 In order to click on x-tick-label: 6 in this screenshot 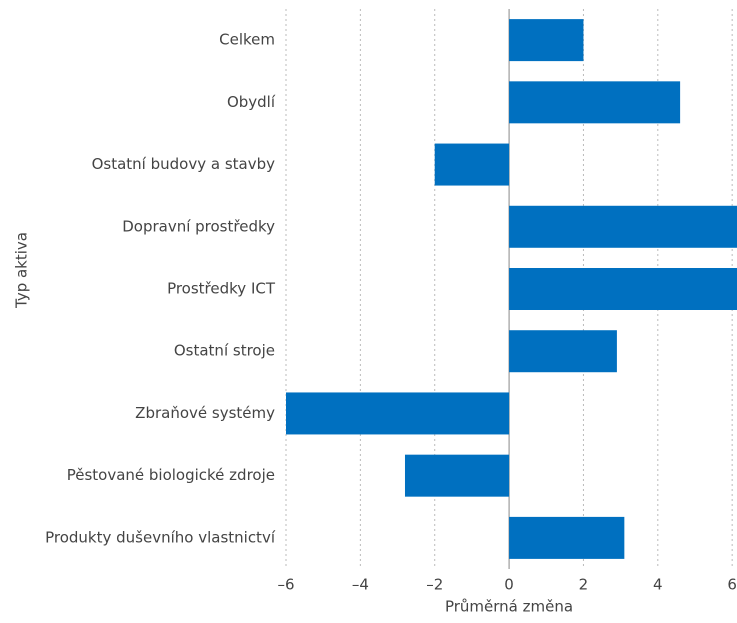, I will do `click(732, 585)`.